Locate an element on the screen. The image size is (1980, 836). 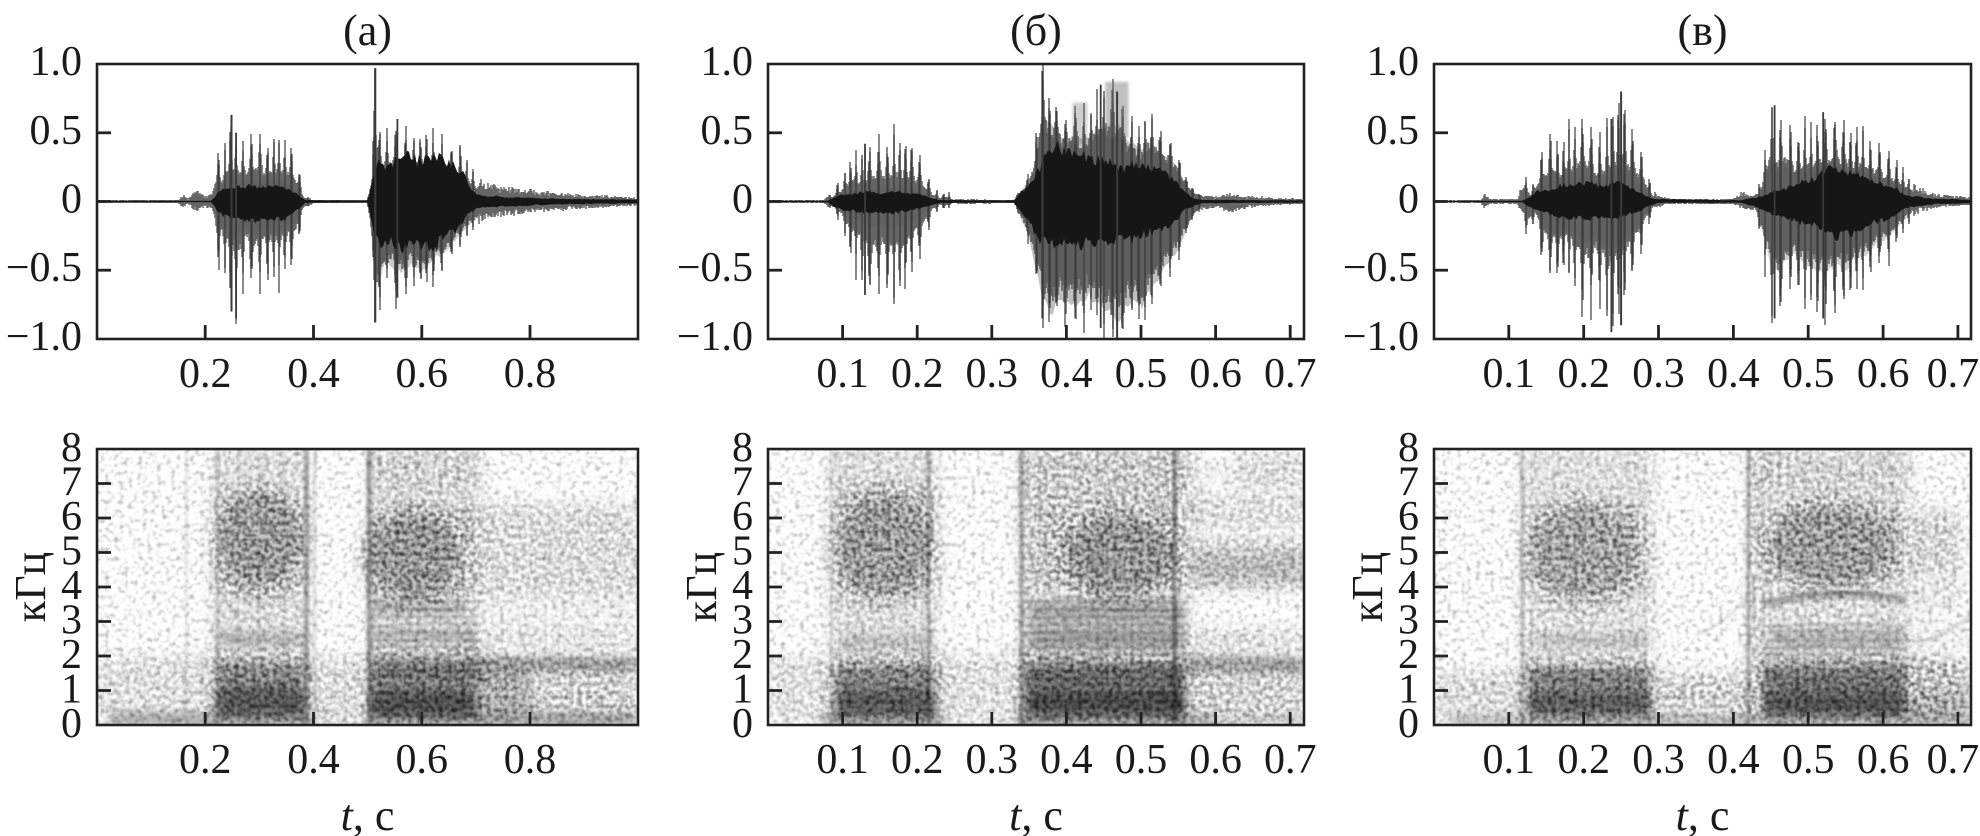
svg-text: (а) is located at coordinates (367, 30).